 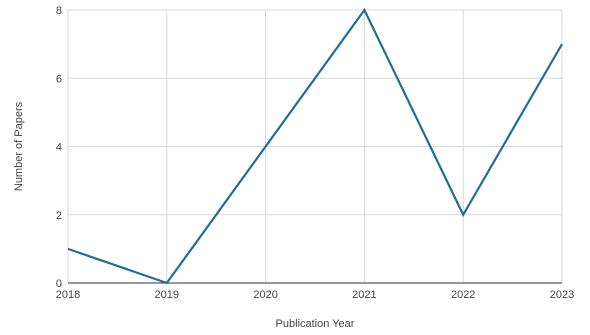 I want to click on x-axis-title: Publication Year, so click(x=315, y=324).